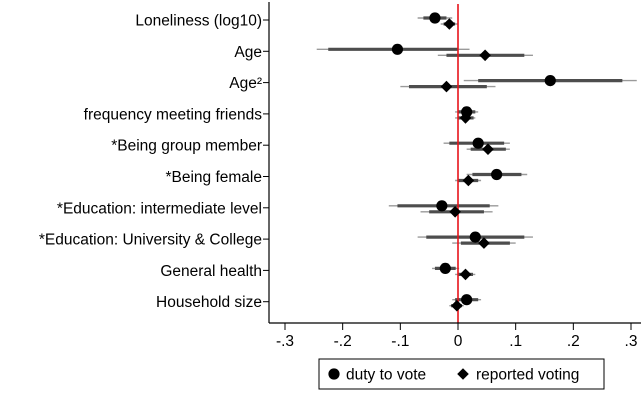 The image size is (641, 397). I want to click on x-tick-label: .3, so click(631, 341).